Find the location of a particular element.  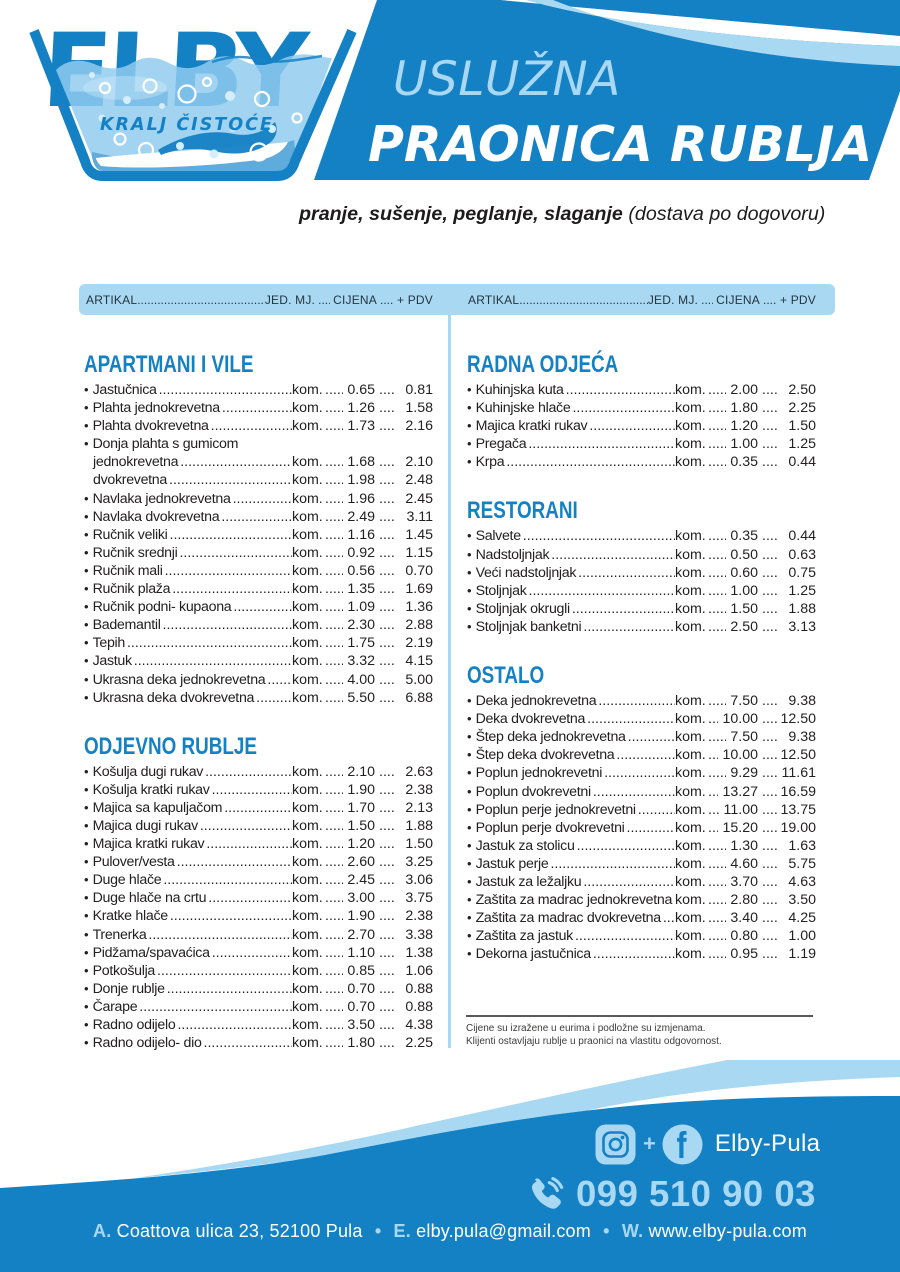

item-vat-price: 2.25 is located at coordinates (802, 408).